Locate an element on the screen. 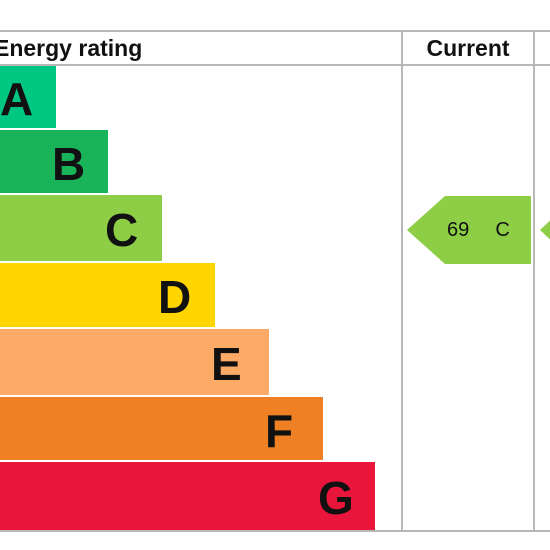 This screenshot has height=550, width=550. rating-band-f: F is located at coordinates (161, 428).